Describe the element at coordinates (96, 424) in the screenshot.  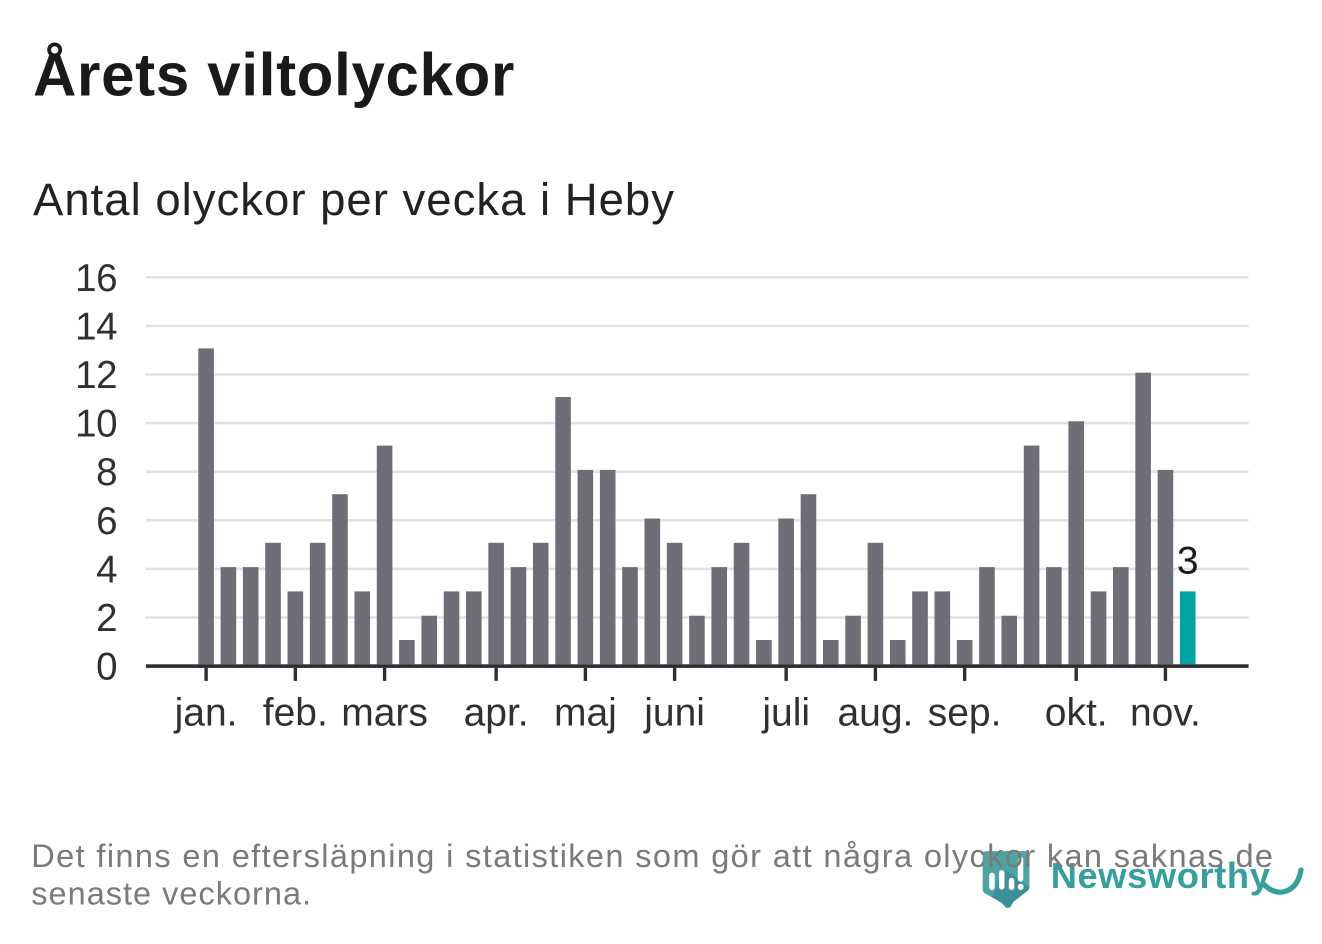
I see `svg-text: 10` at that location.